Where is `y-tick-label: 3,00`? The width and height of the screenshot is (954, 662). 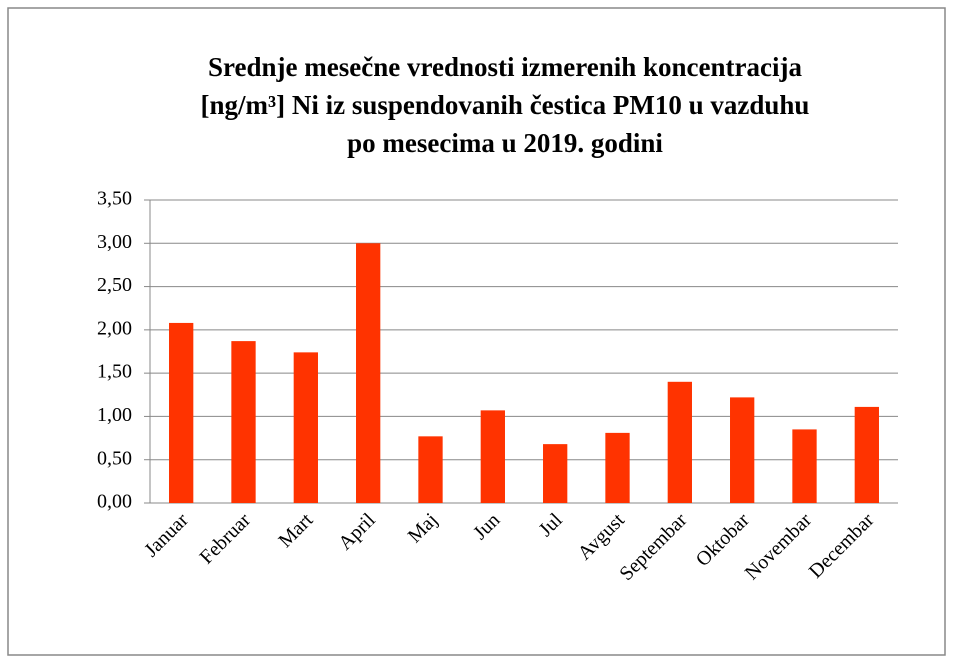 y-tick-label: 3,00 is located at coordinates (114, 242).